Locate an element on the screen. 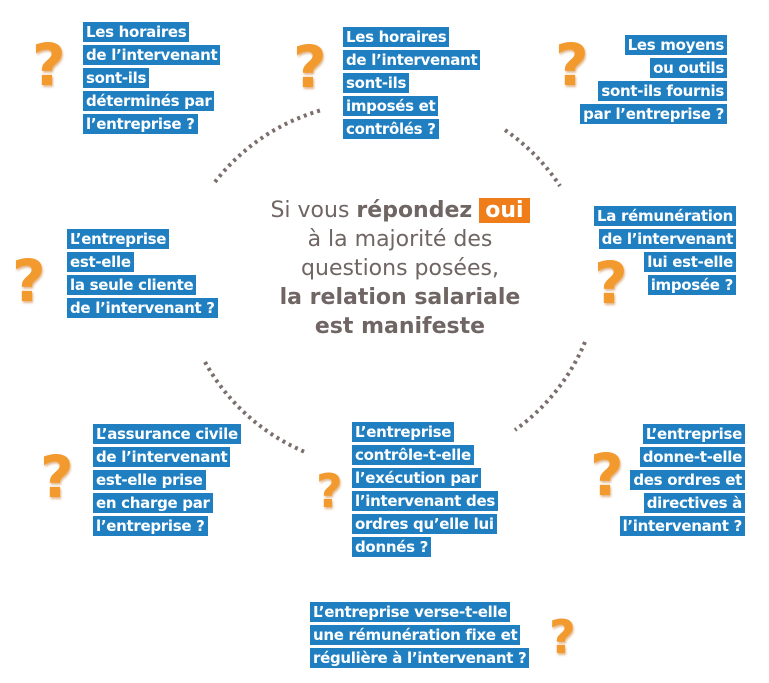  question-line: donne-t-elle is located at coordinates (692, 457).